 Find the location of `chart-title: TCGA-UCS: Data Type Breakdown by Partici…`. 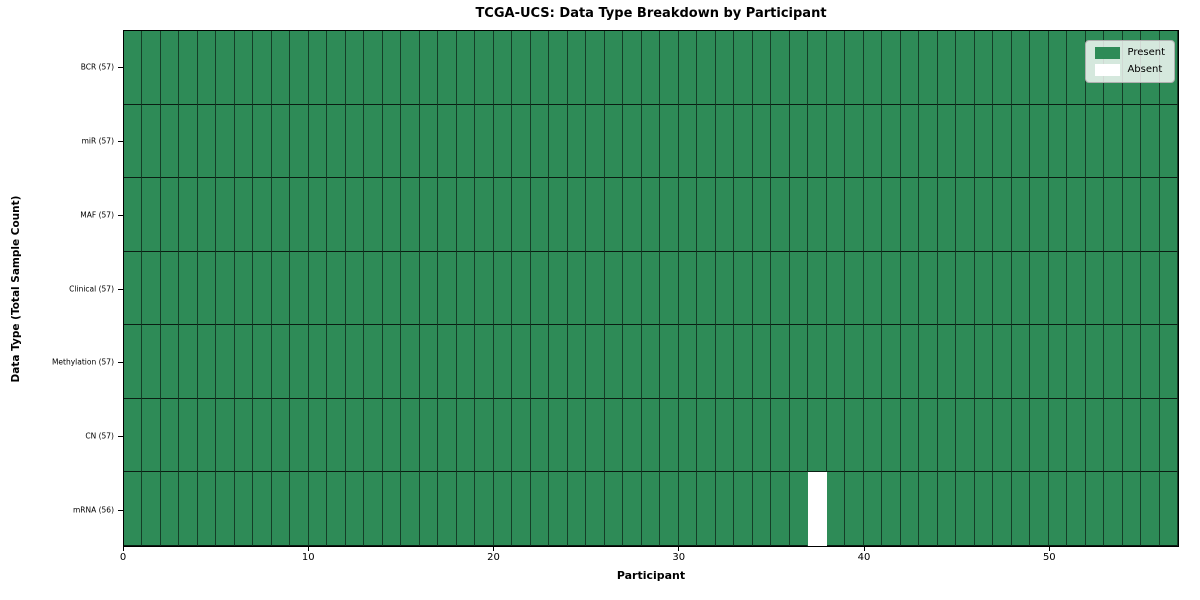

chart-title: TCGA-UCS: Data Type Breakdown by Partici… is located at coordinates (651, 13).